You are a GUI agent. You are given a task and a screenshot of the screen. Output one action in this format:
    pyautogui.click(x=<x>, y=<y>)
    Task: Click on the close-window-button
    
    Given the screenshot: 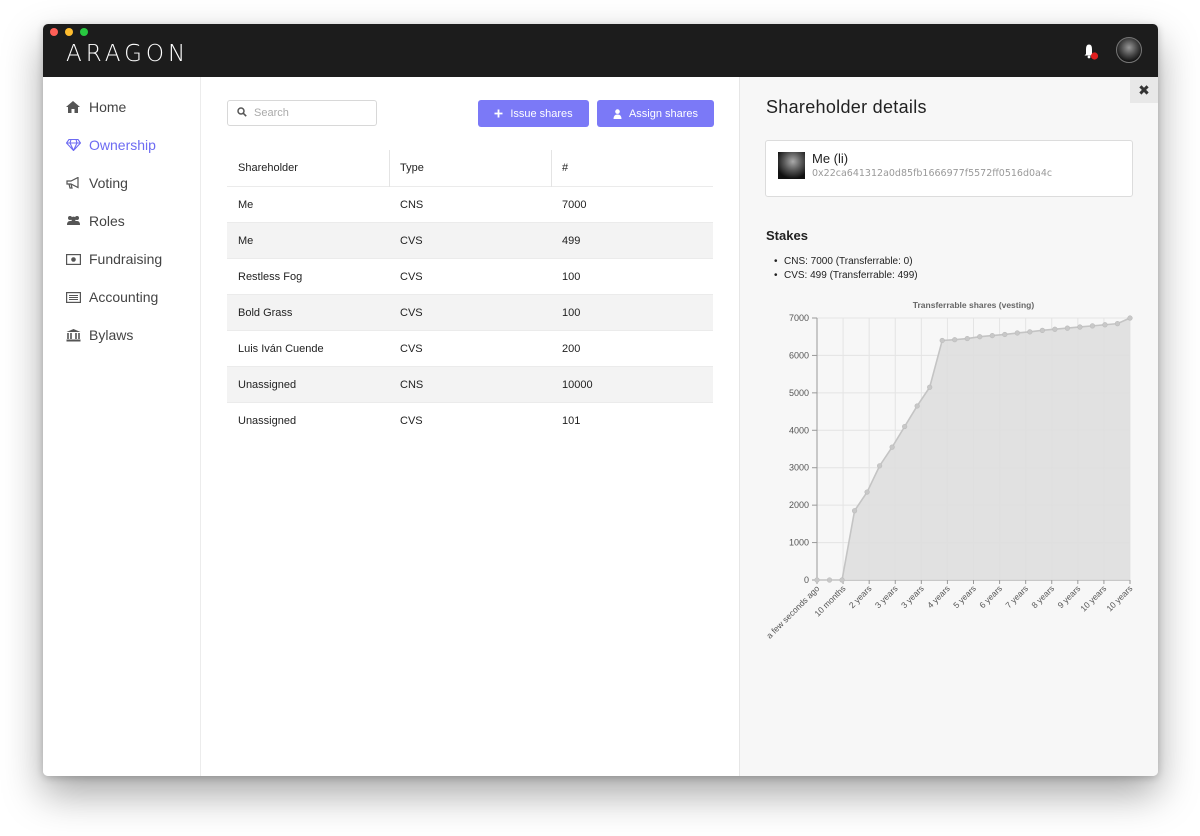 What is the action you would take?
    pyautogui.click(x=54, y=32)
    